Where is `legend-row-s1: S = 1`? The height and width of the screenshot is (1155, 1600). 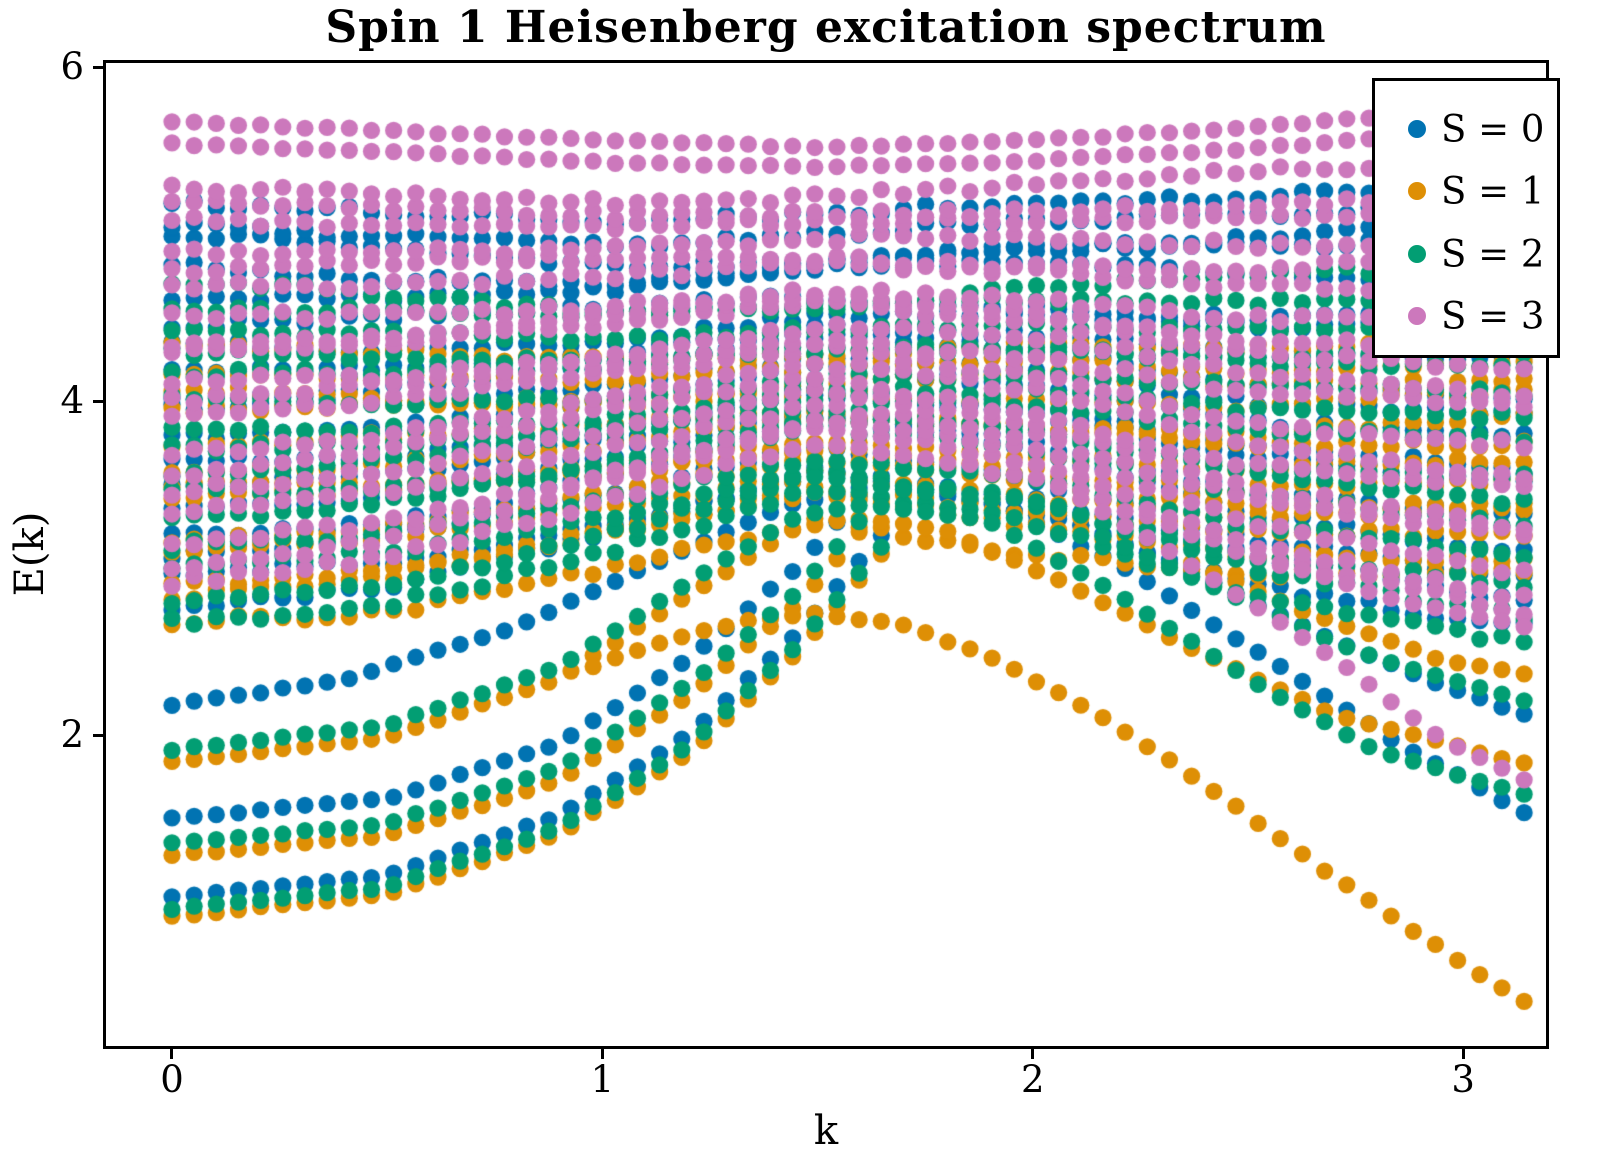
legend-row-s1: S = 1 is located at coordinates (1466, 191).